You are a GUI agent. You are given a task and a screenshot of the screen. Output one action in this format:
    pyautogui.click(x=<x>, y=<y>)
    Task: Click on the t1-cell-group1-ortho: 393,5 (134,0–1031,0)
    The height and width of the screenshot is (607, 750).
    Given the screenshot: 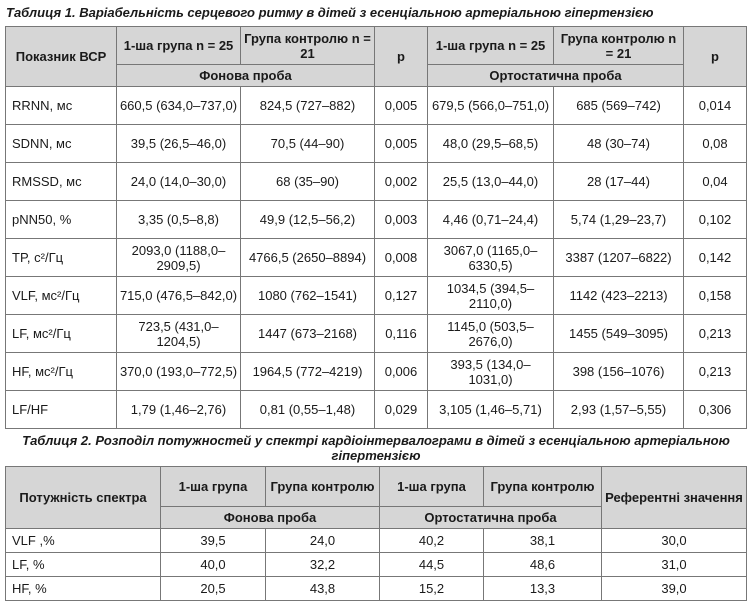 What is the action you would take?
    pyautogui.click(x=490, y=371)
    